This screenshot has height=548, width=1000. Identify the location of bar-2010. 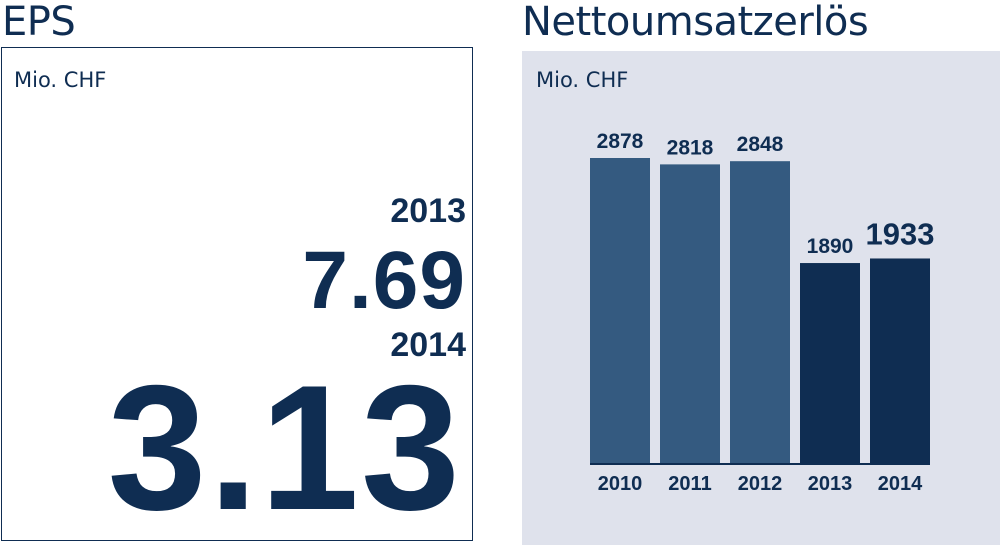
(620, 311).